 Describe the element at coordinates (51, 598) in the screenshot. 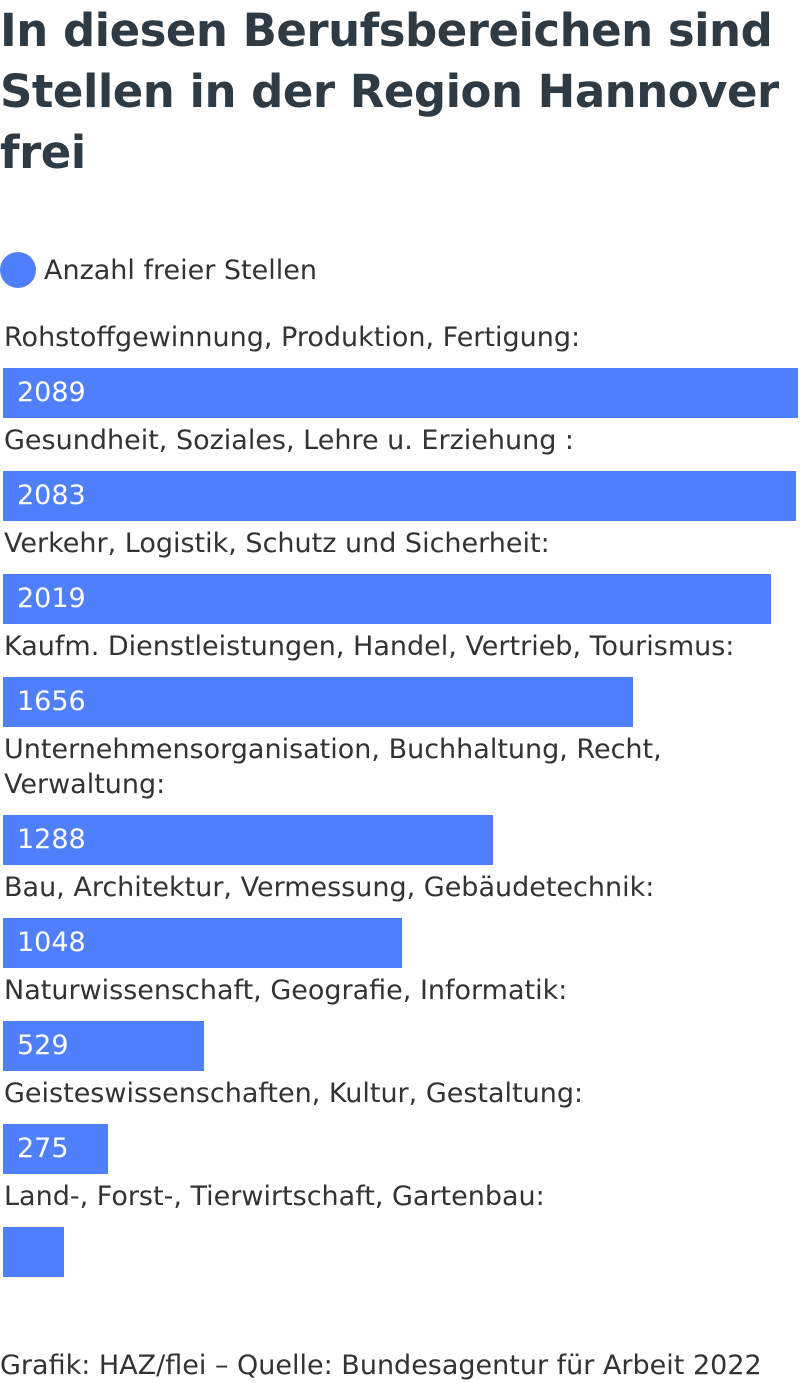

I see `bar-value-label: 2019` at that location.